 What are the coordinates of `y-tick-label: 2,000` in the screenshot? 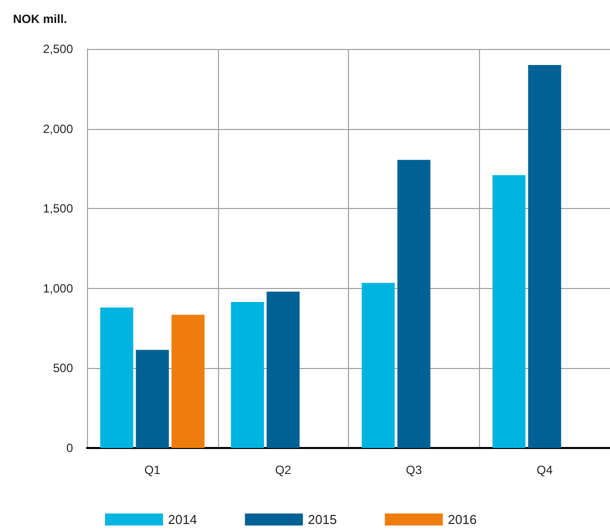 It's located at (58, 129).